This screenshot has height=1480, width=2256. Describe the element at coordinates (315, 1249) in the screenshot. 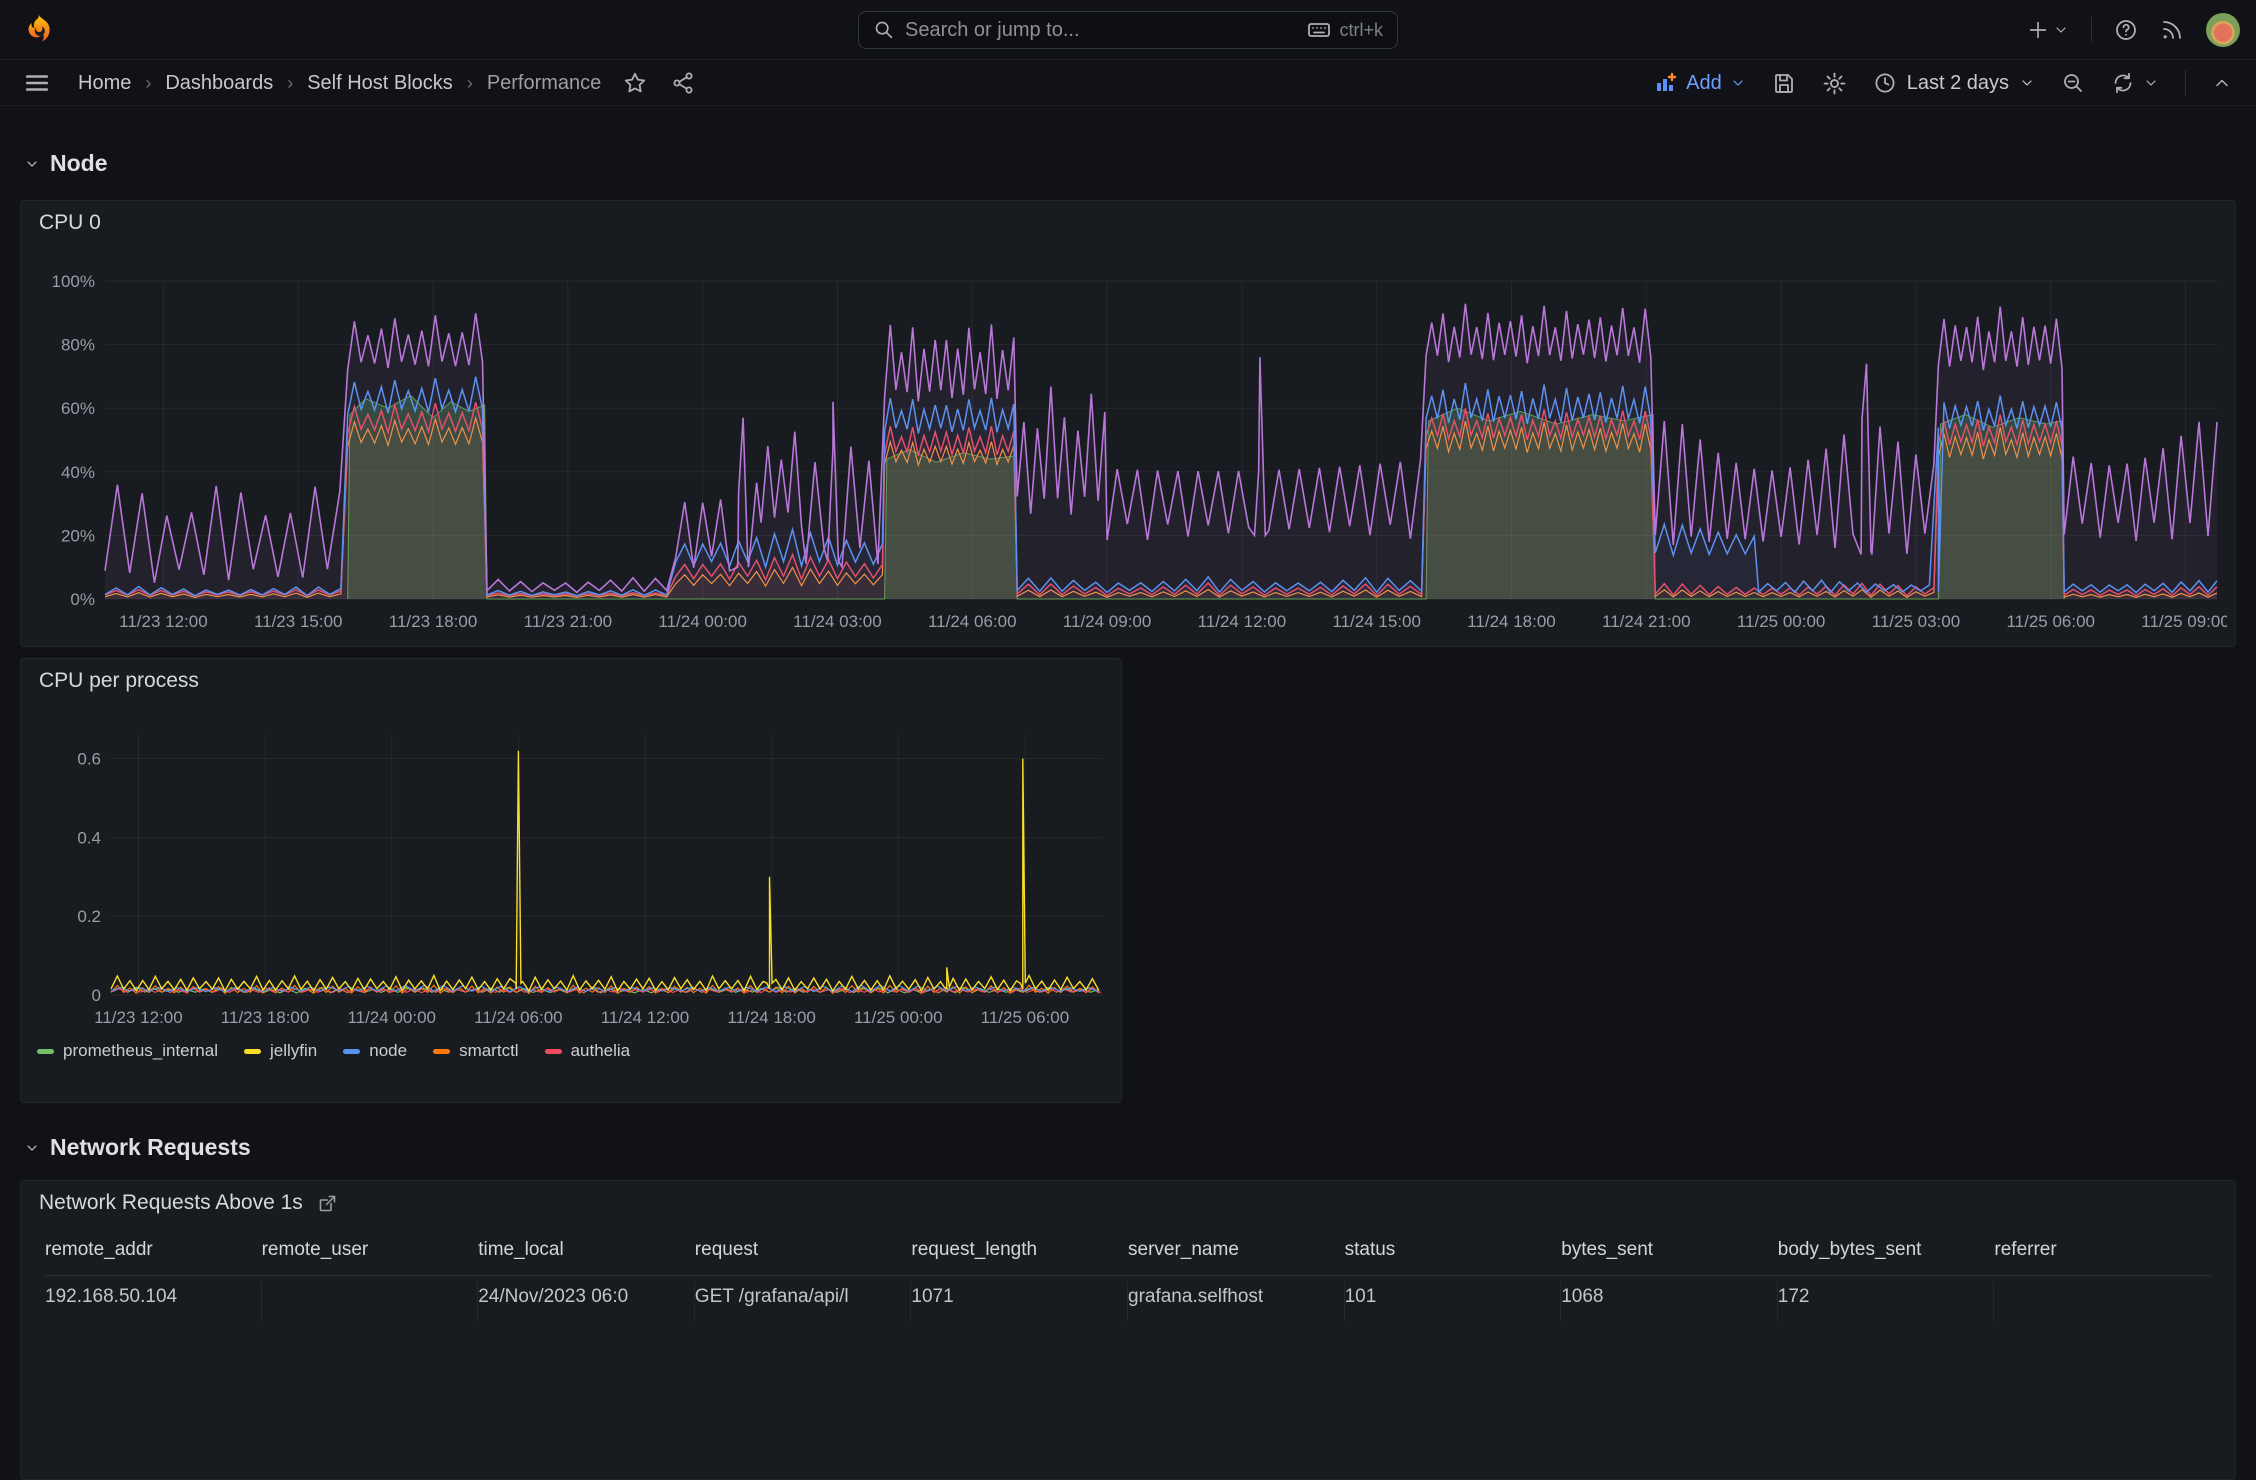

I see `column-header: remote_user` at that location.